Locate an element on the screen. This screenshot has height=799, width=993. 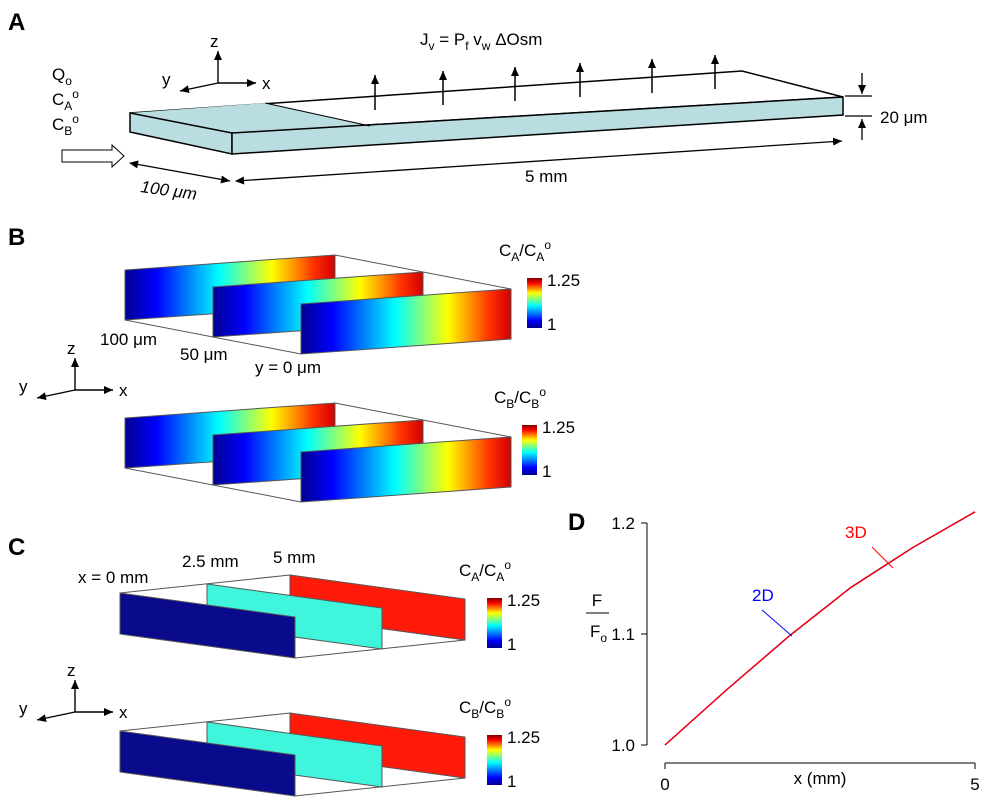
flux-equation-part: f is located at coordinates (467, 46).